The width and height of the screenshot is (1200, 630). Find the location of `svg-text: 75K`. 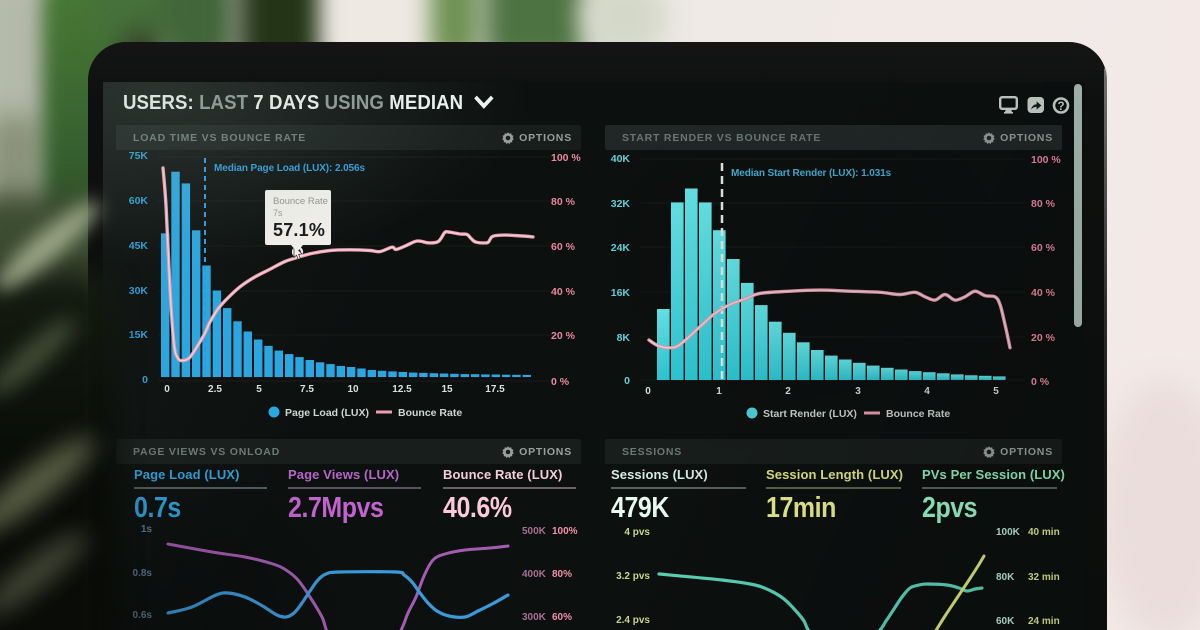

svg-text: 75K is located at coordinates (139, 156).